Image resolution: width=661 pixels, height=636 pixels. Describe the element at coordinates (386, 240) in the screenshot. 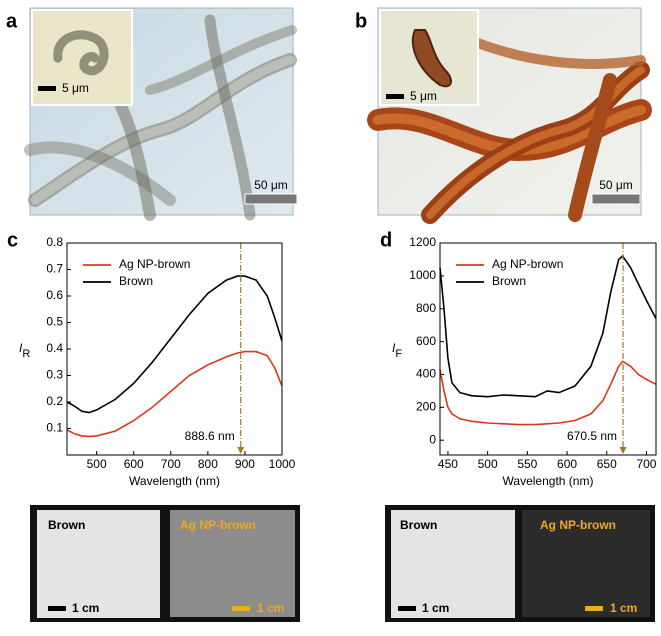

I see `panel-label: d` at that location.